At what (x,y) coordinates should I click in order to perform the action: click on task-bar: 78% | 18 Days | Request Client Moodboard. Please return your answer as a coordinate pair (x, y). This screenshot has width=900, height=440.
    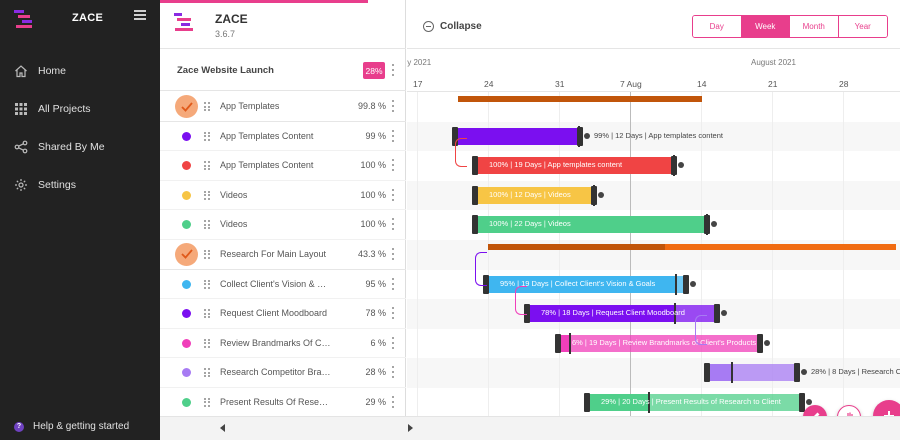
    Looking at the image, I should click on (625, 314).